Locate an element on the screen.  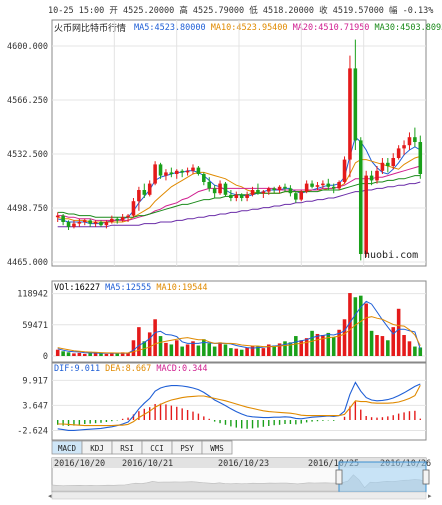
tab-label: MACD is located at coordinates (67, 448).